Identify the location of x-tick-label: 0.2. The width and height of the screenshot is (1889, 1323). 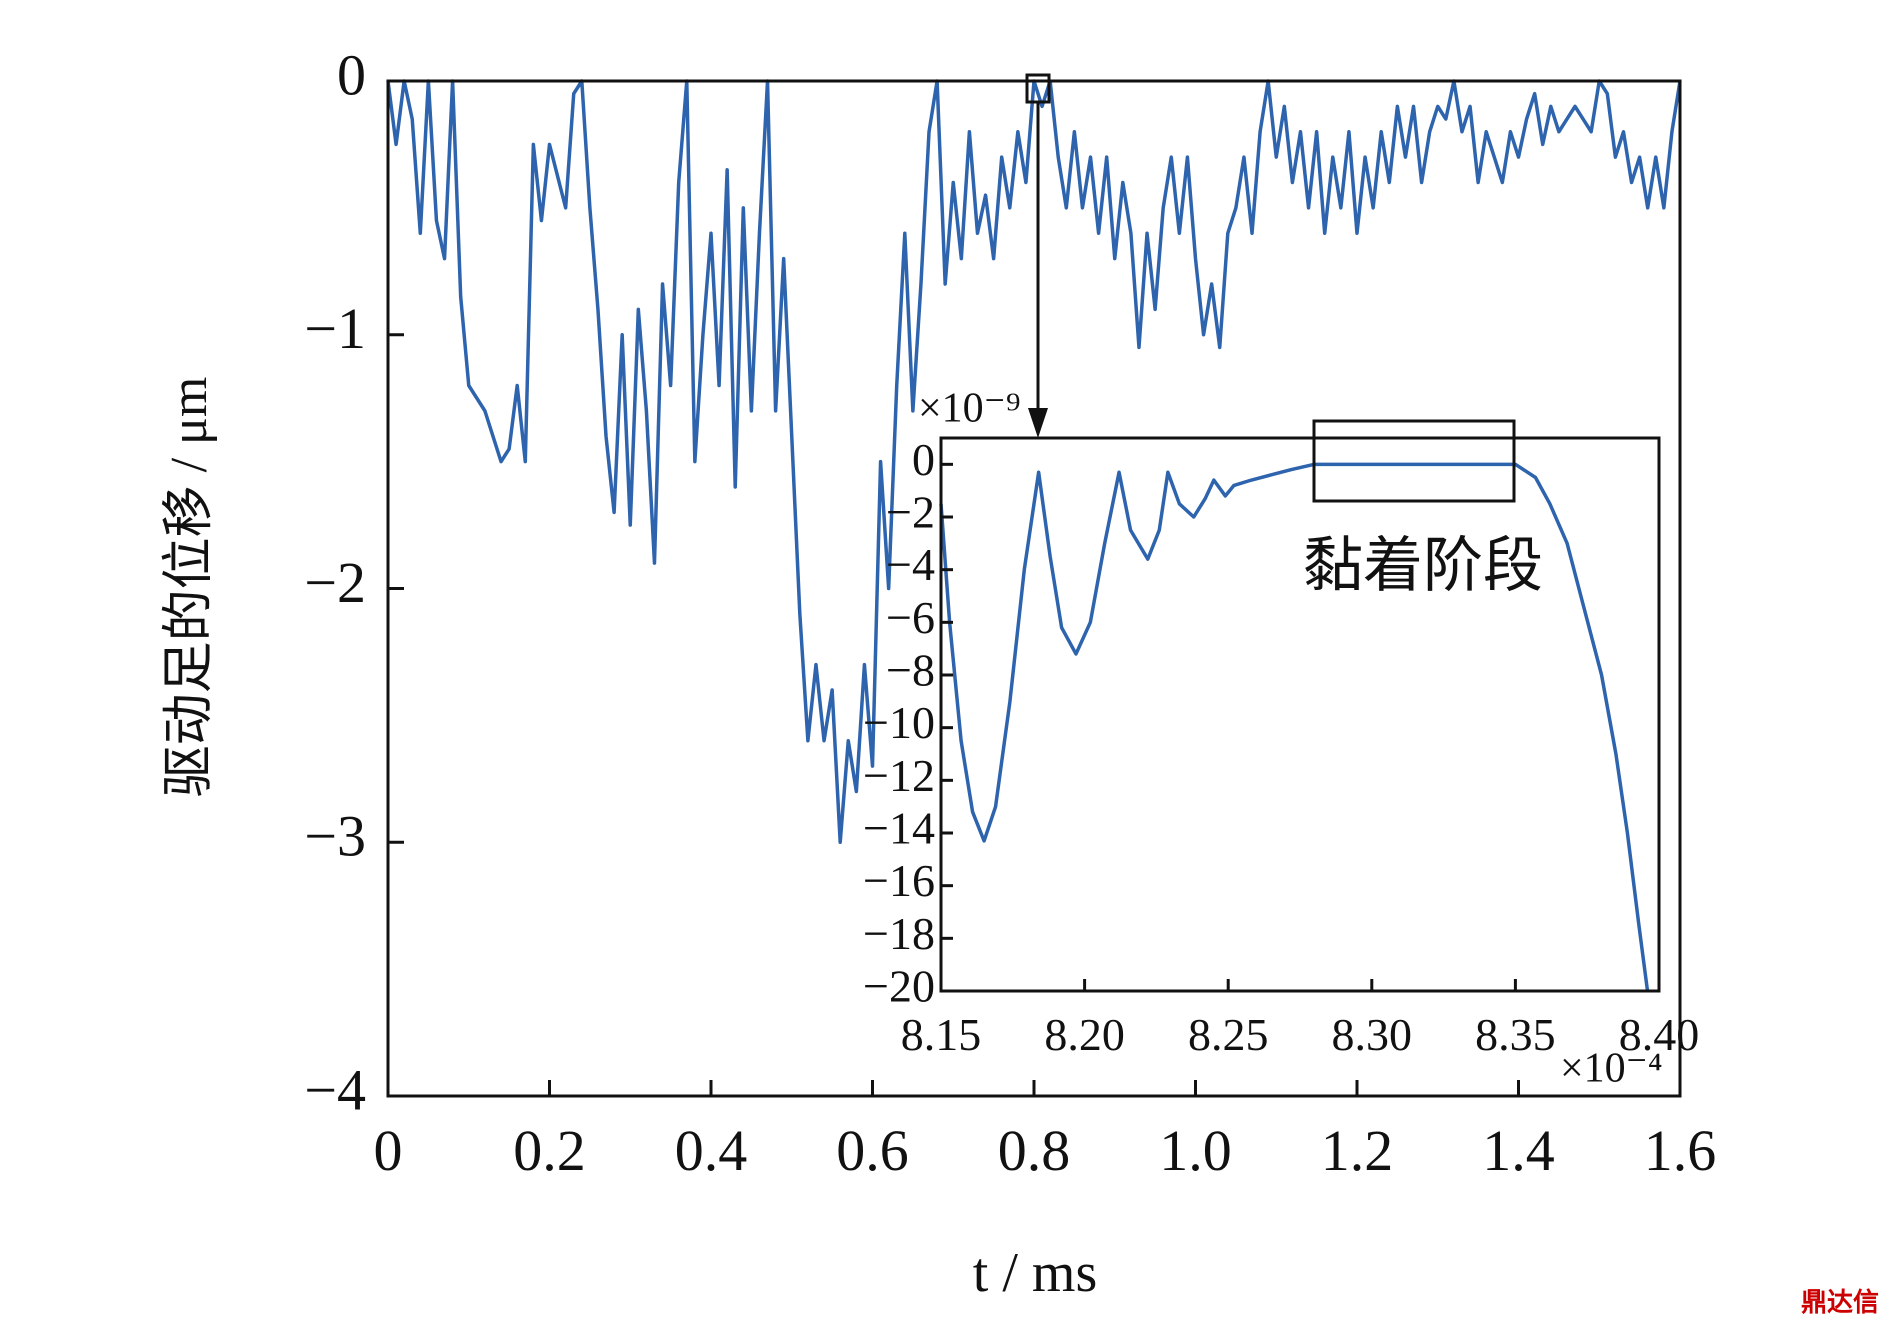
(549, 1150).